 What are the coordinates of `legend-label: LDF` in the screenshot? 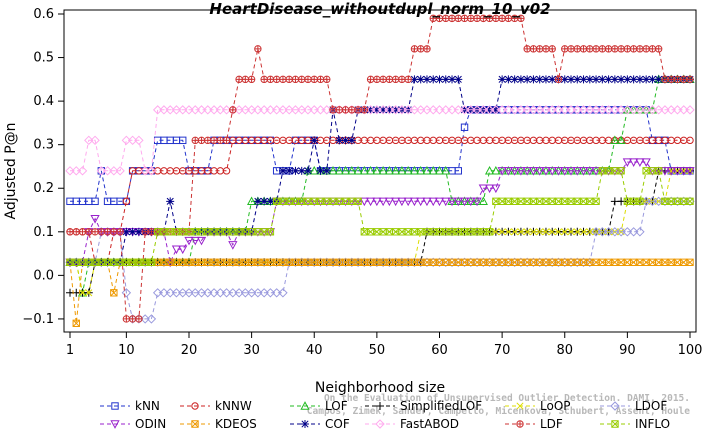 It's located at (551, 424).